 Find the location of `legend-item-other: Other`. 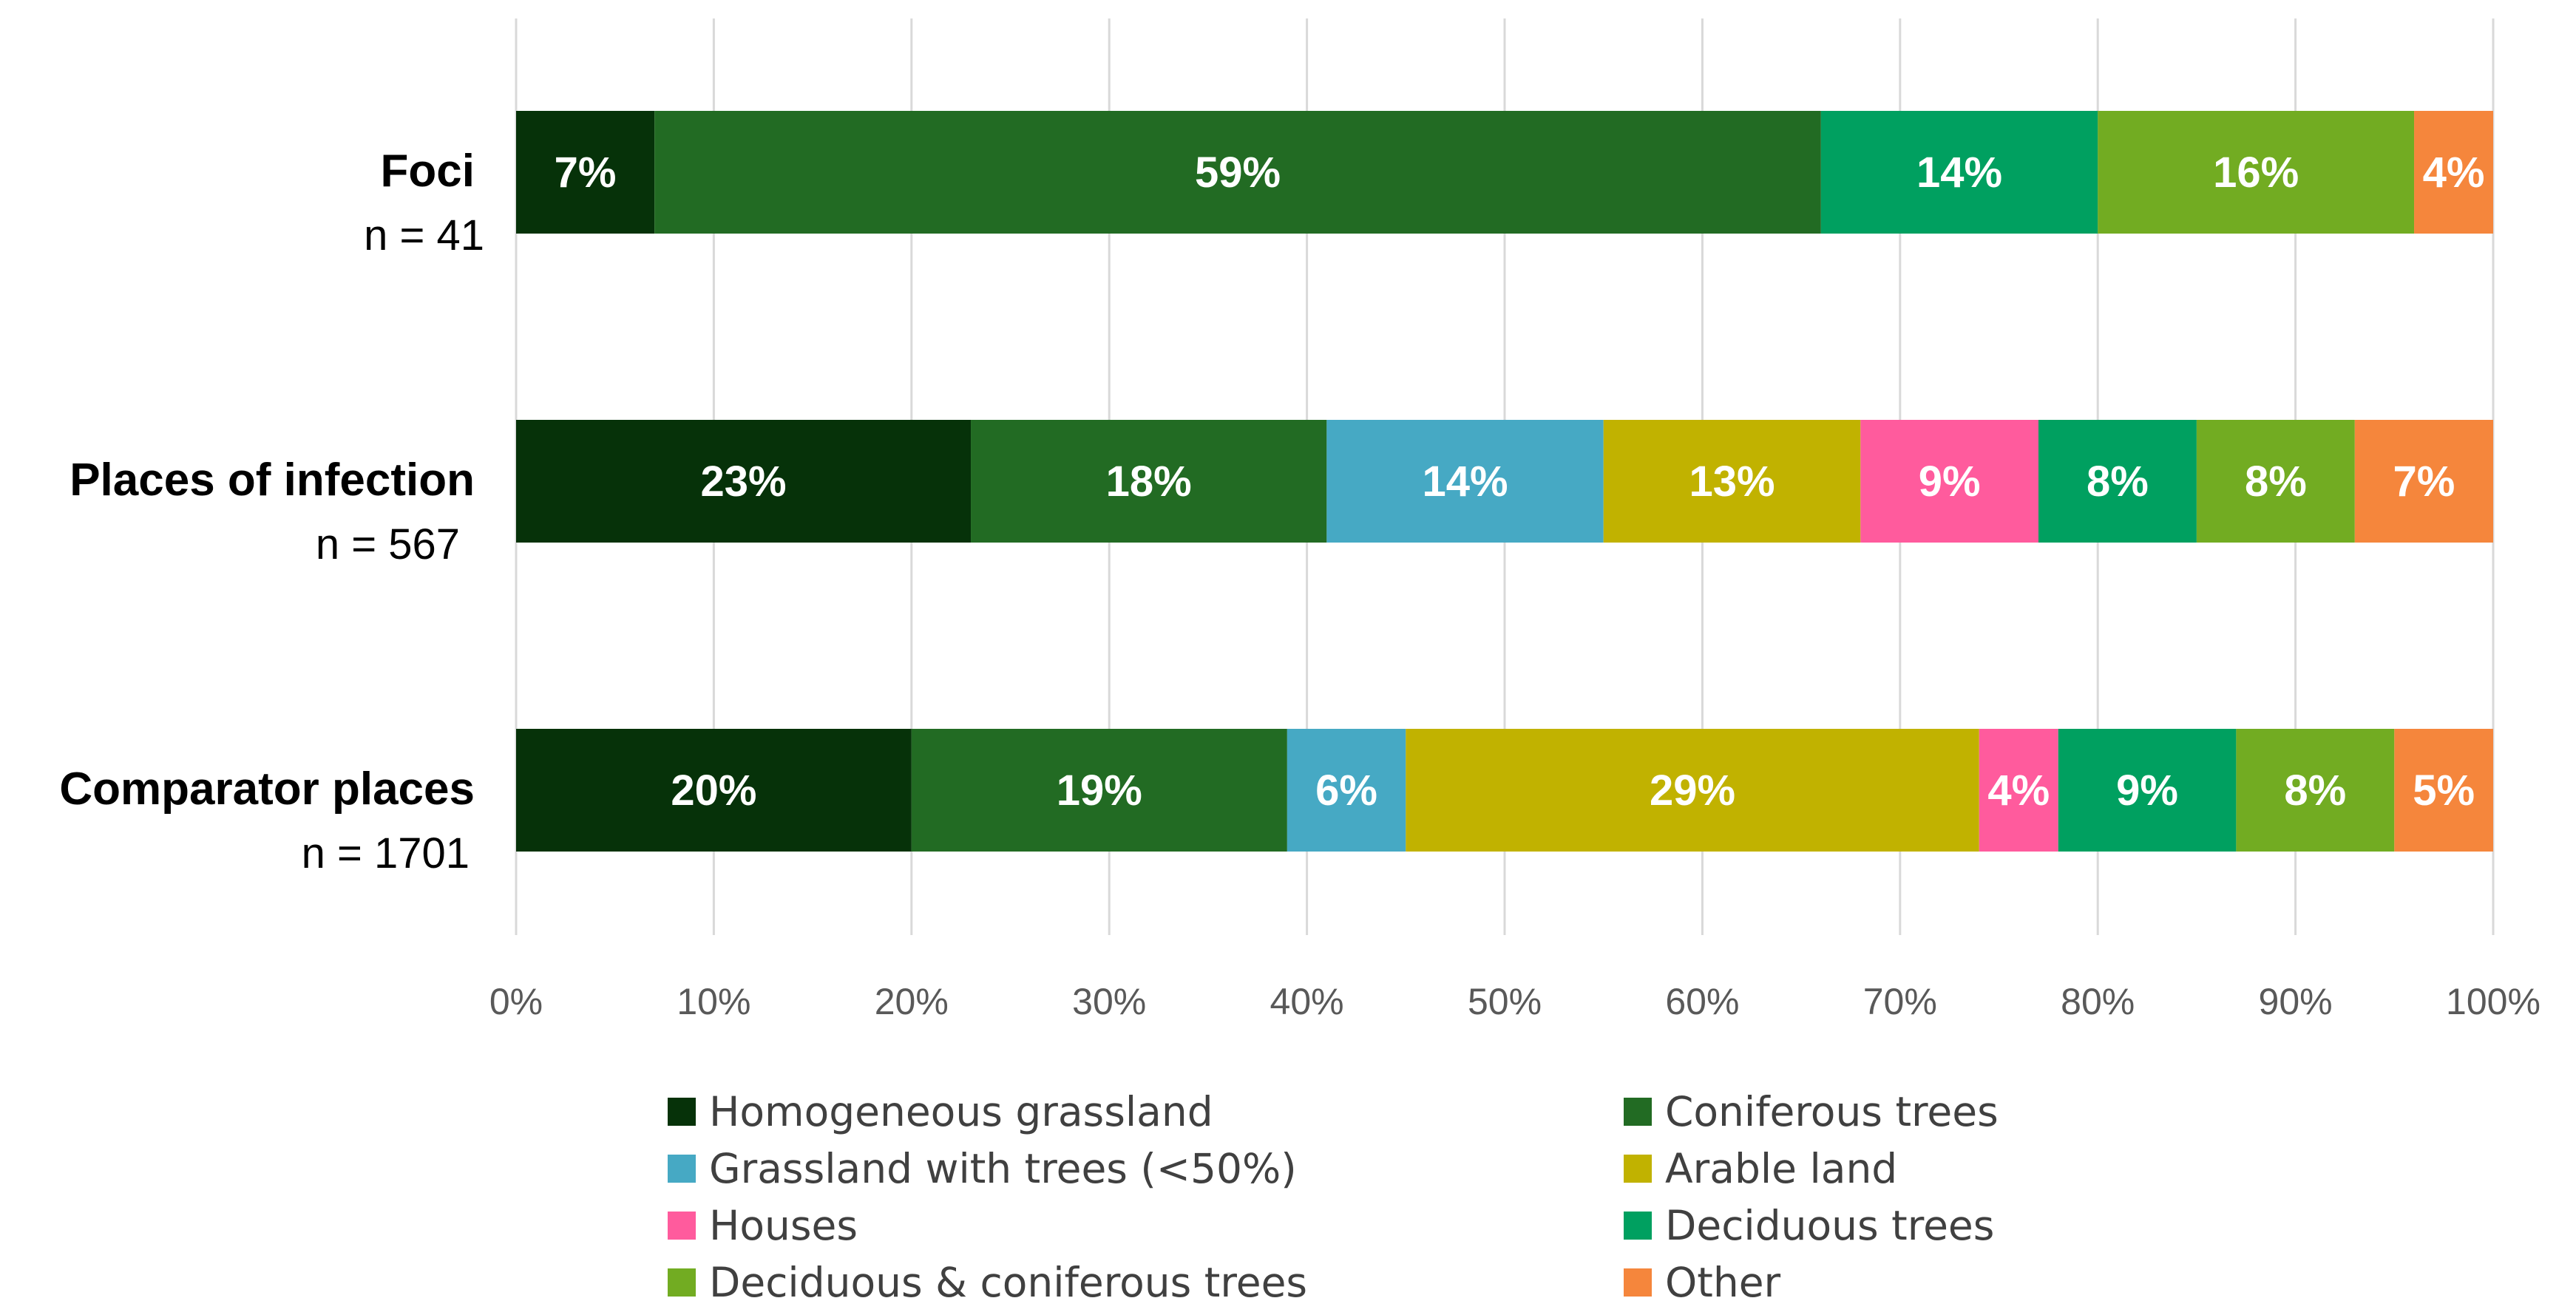

legend-item-other: Other is located at coordinates (1702, 1283).